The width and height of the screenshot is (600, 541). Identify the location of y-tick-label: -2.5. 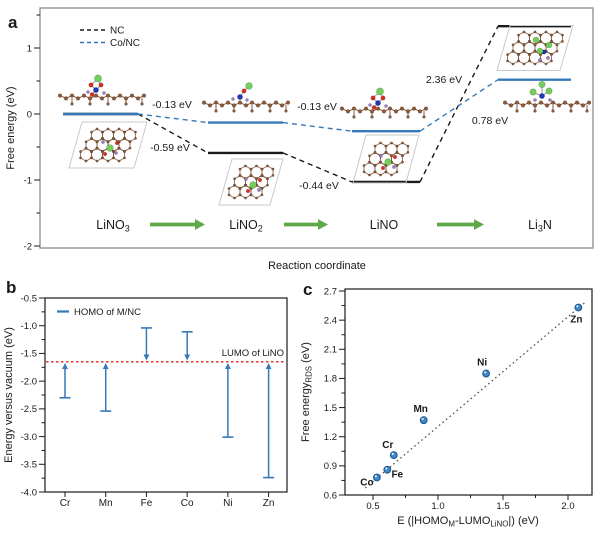
(29, 409).